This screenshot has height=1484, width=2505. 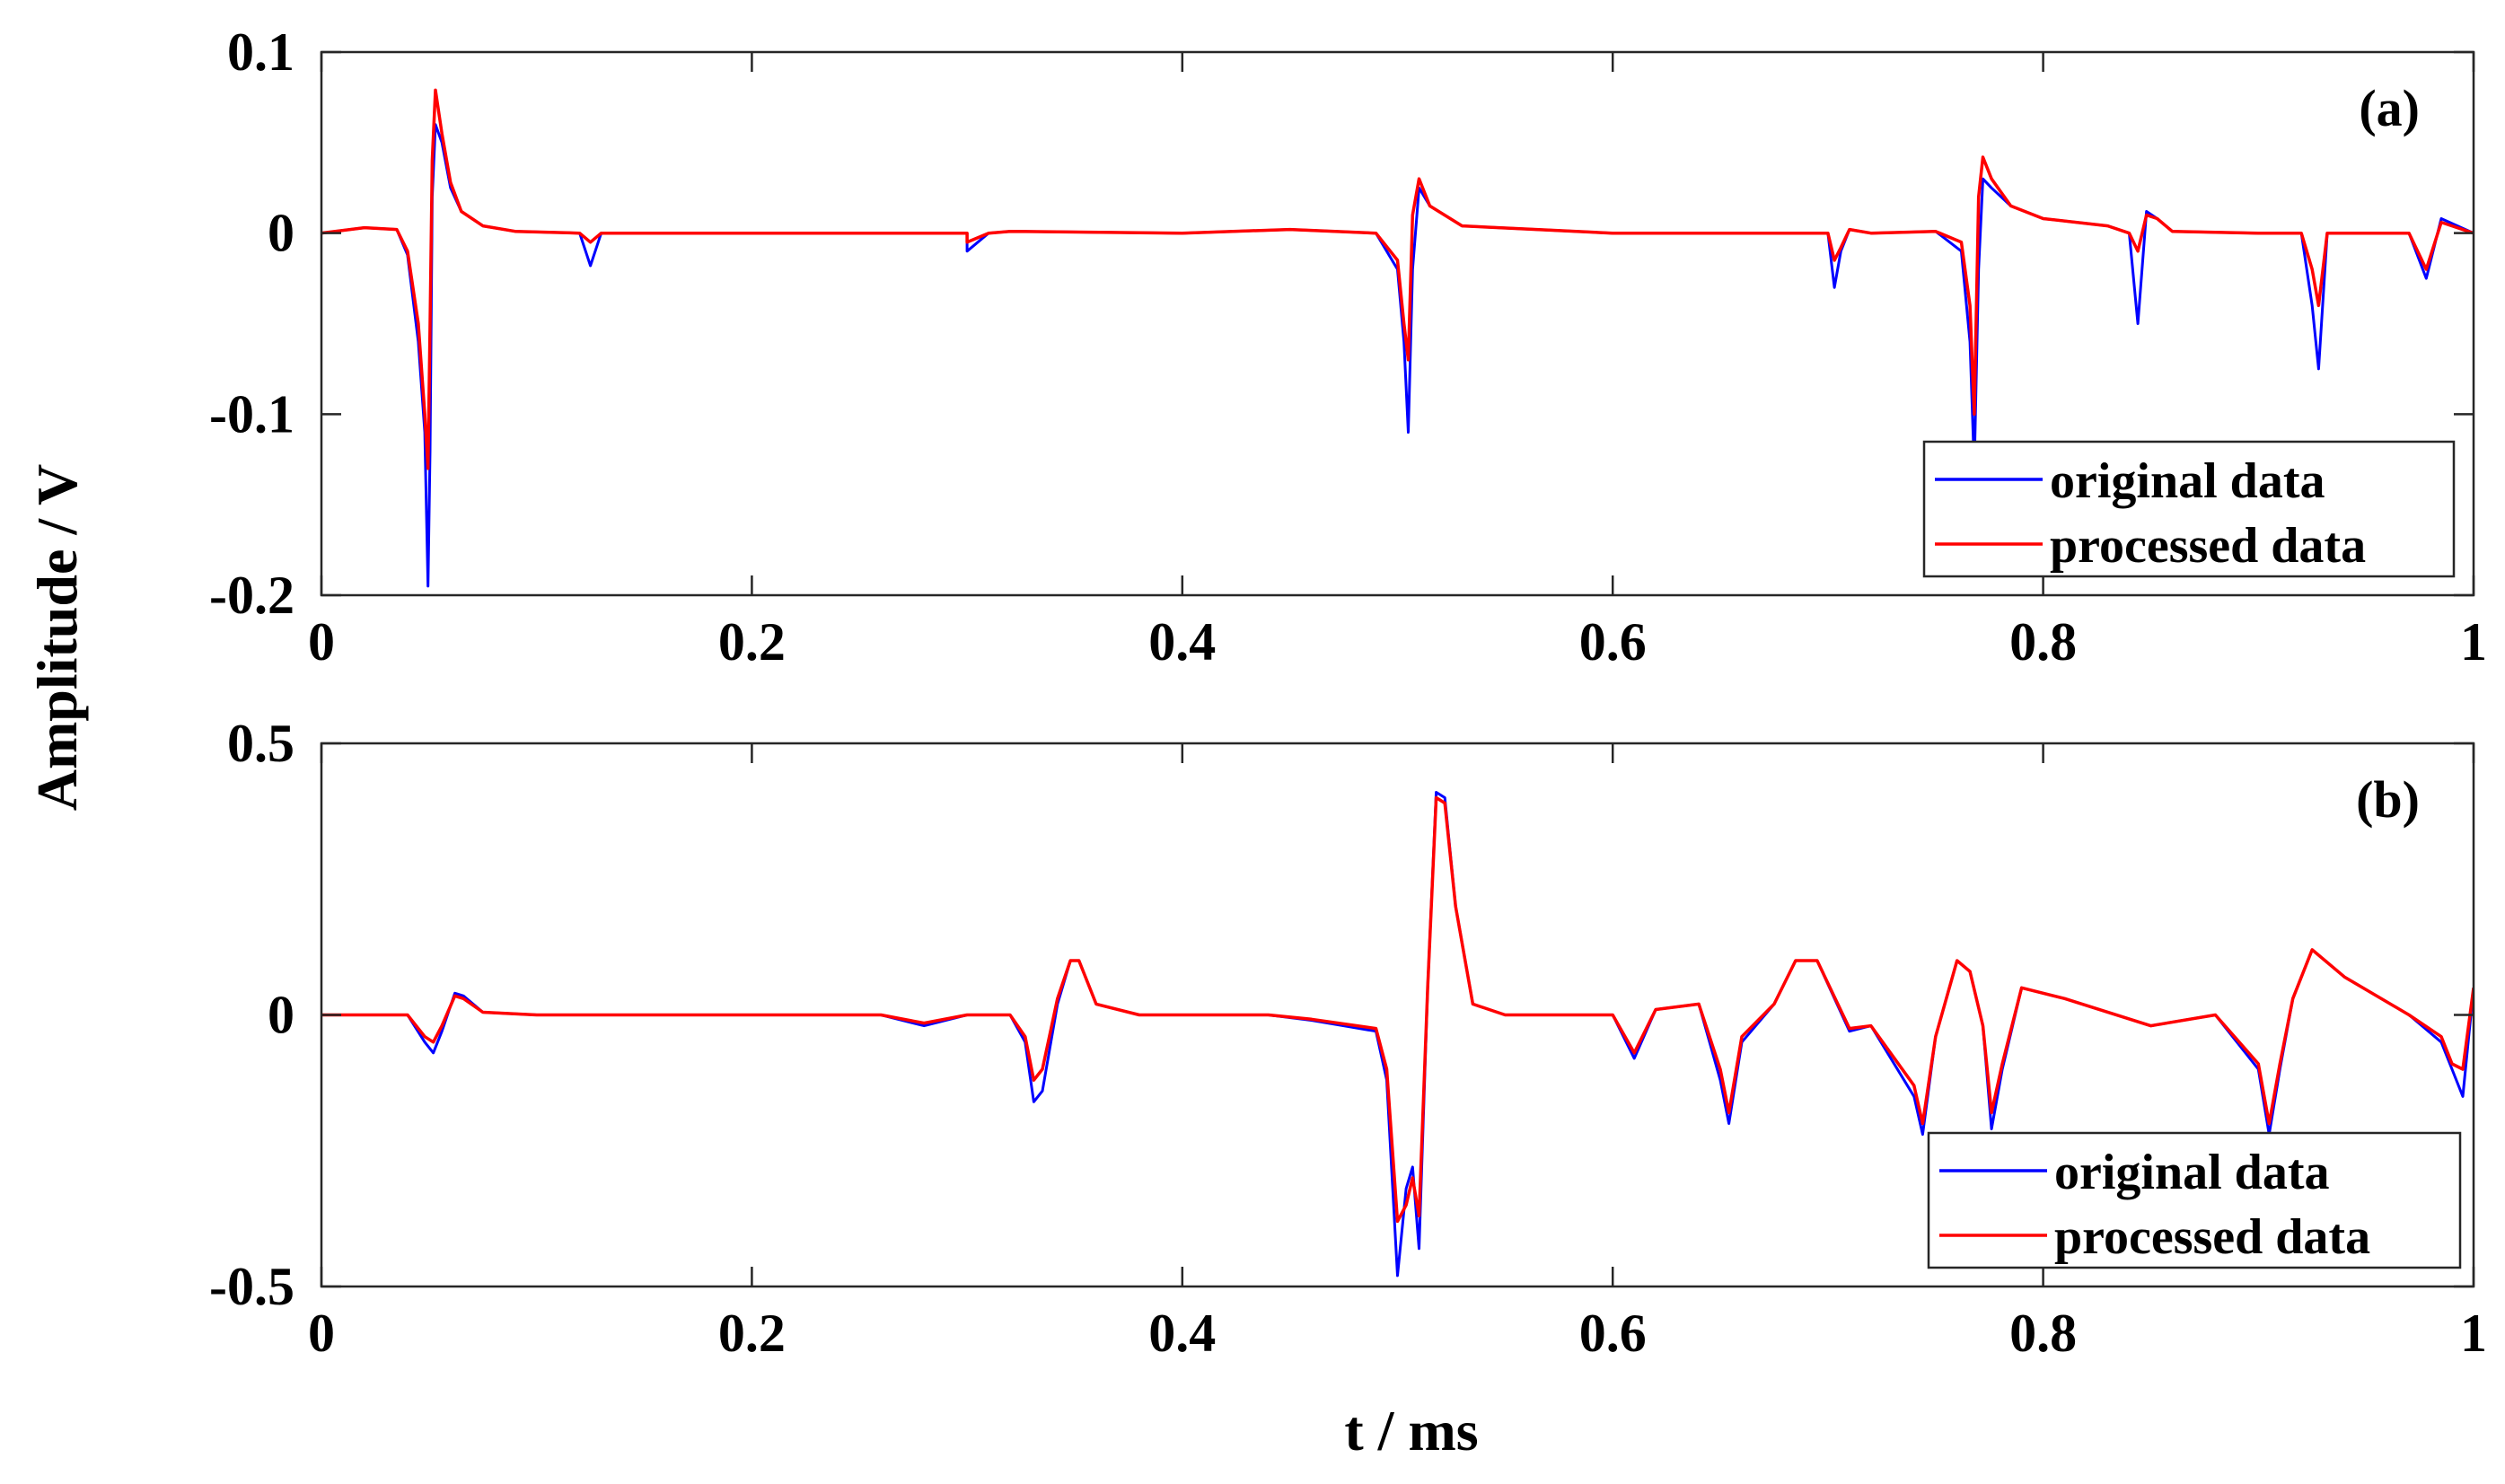 I want to click on y-tick-label: -0.2, so click(x=251, y=595).